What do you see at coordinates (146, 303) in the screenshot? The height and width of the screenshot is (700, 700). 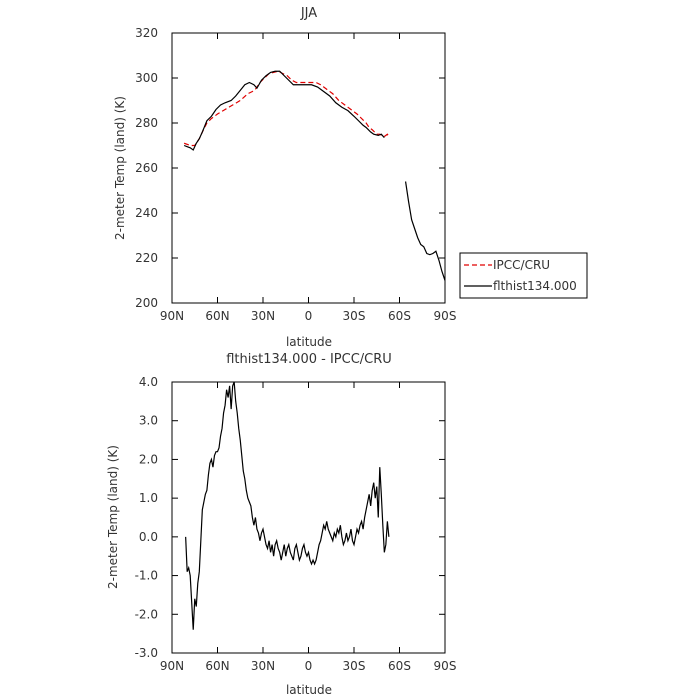 I see `top-chart-y-tick-label: 200` at bounding box center [146, 303].